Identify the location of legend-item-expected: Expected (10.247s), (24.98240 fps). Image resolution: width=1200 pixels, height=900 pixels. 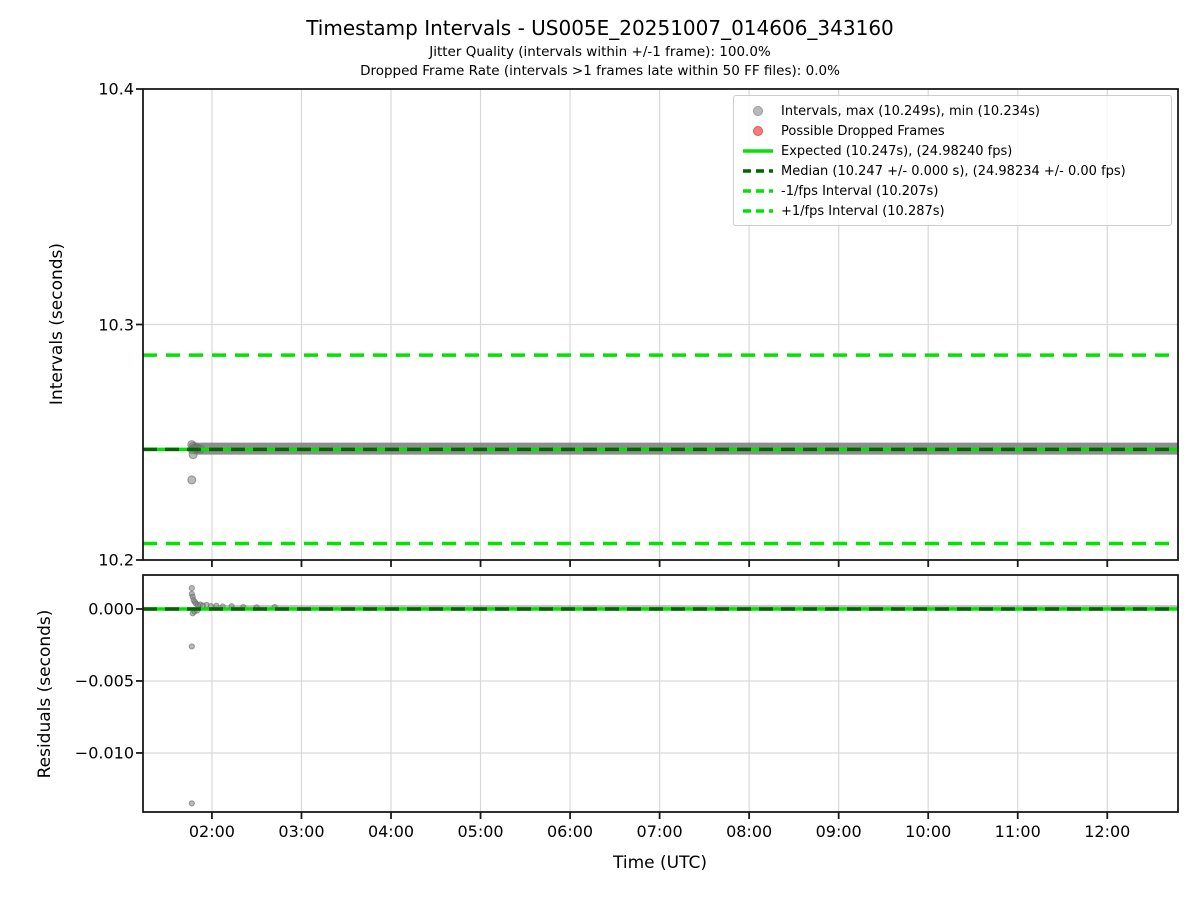
(950, 151).